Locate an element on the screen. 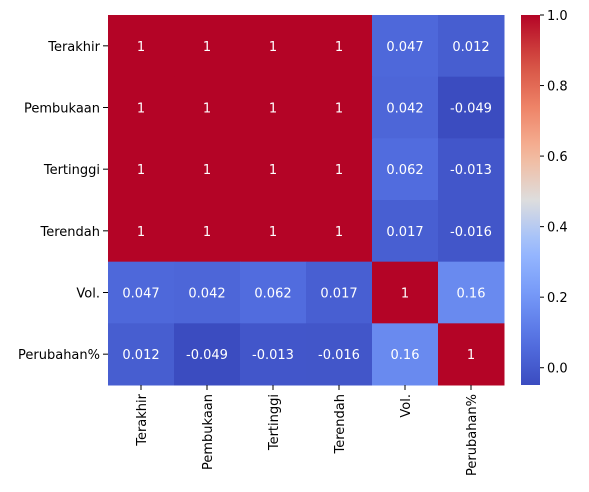 The image size is (589, 492). colorbar: 0.0 0.2 0.4 0.6 0.8 1.0 is located at coordinates (544, 197).